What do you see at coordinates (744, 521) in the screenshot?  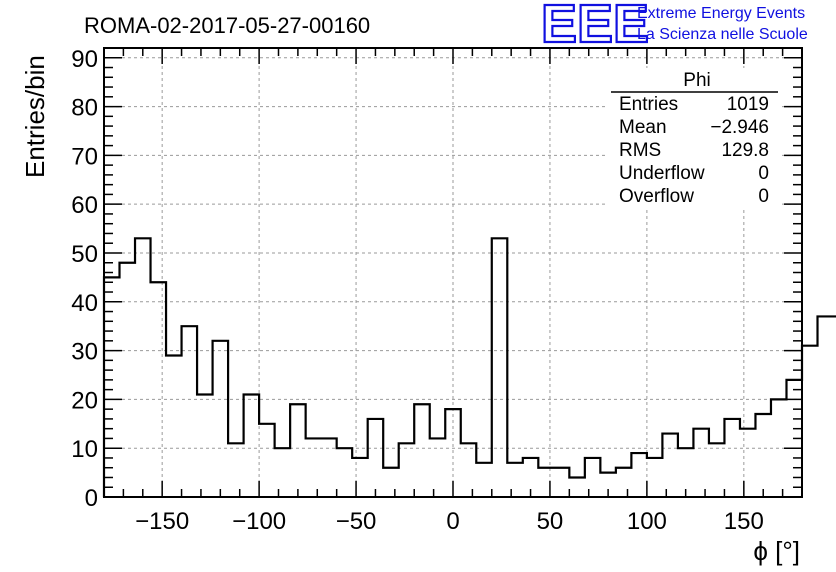 I see `x-tick-label: 150` at bounding box center [744, 521].